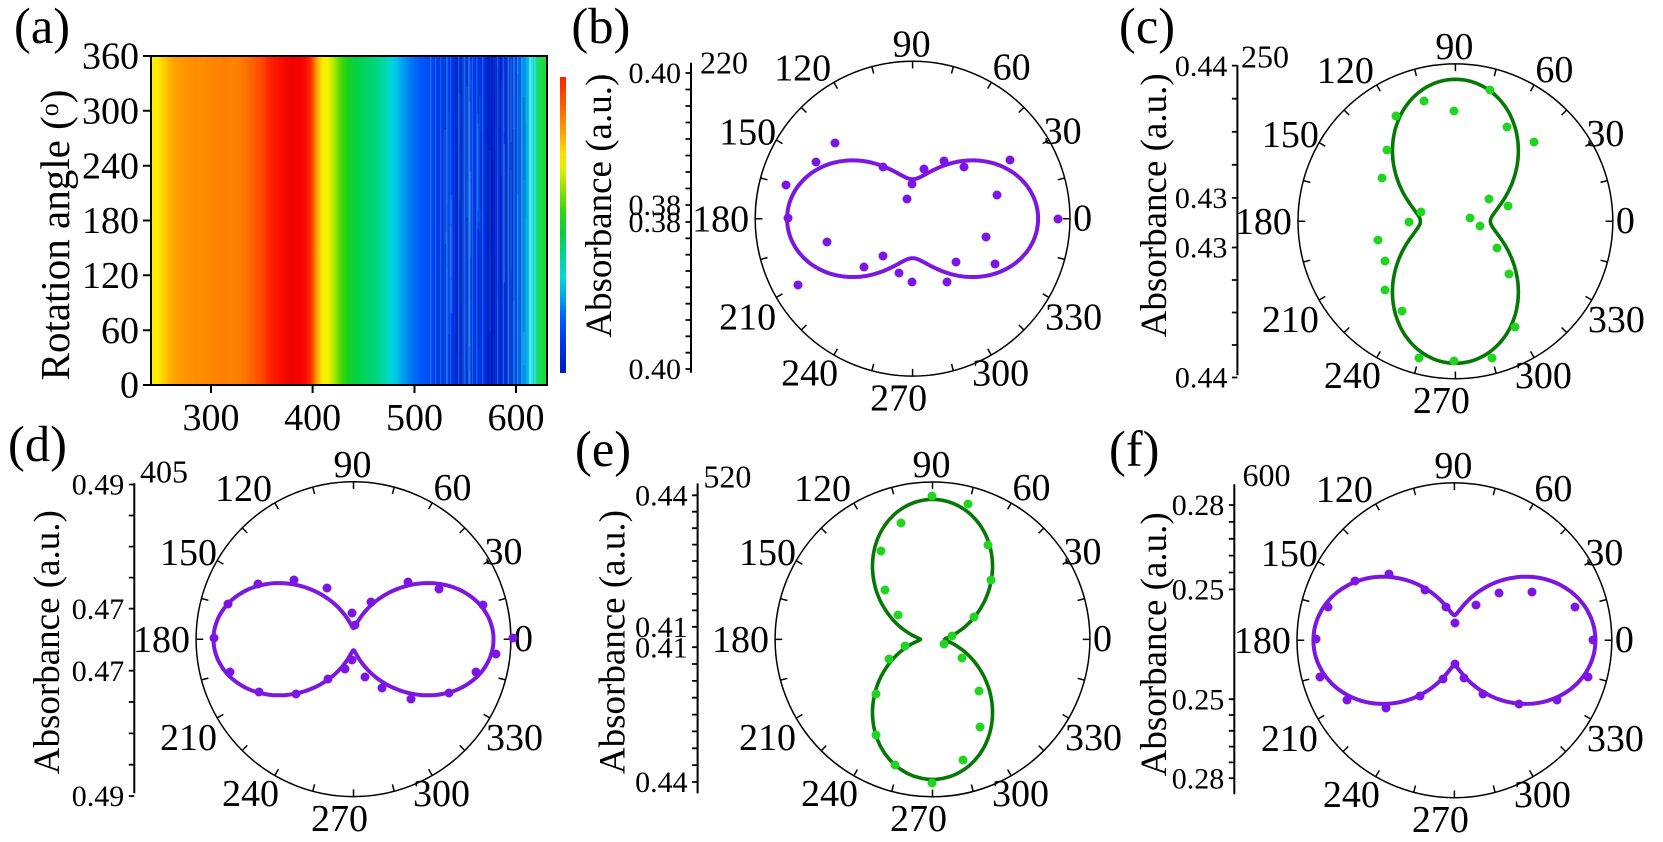 This screenshot has height=842, width=1663. I want to click on svg-text: 220, so click(724, 63).